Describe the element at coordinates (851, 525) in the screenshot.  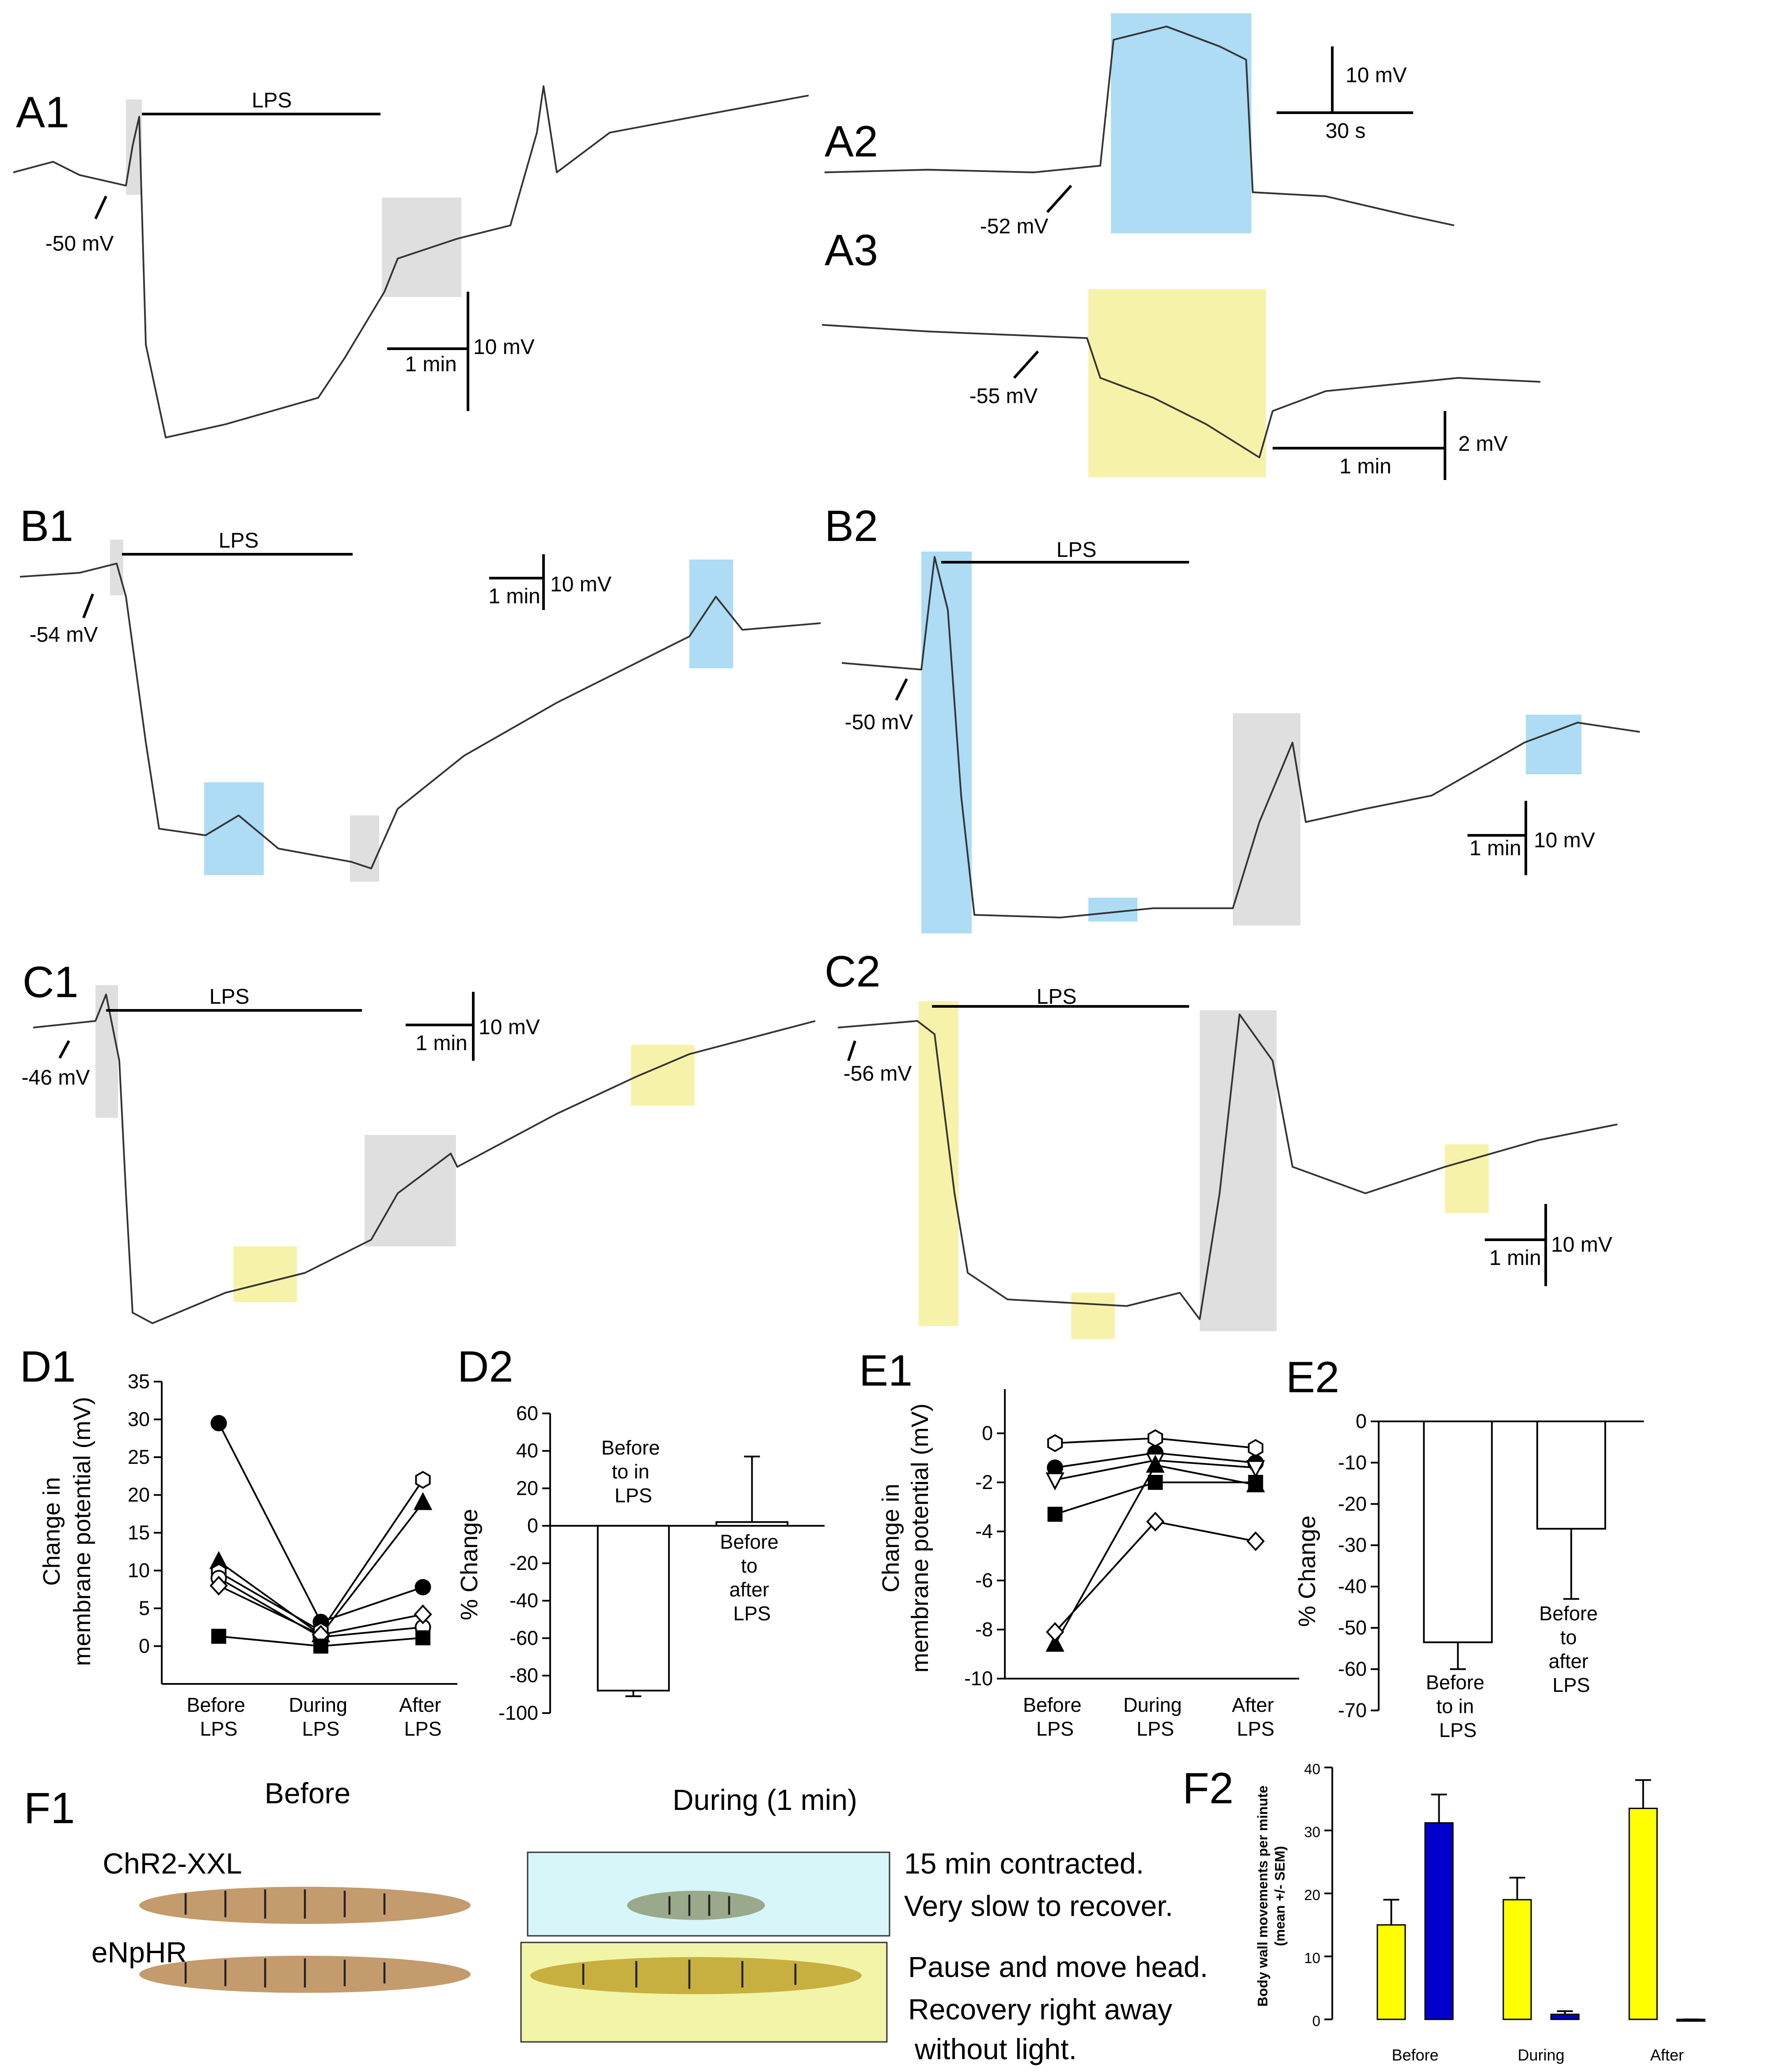
I see `panel-label: B2` at that location.